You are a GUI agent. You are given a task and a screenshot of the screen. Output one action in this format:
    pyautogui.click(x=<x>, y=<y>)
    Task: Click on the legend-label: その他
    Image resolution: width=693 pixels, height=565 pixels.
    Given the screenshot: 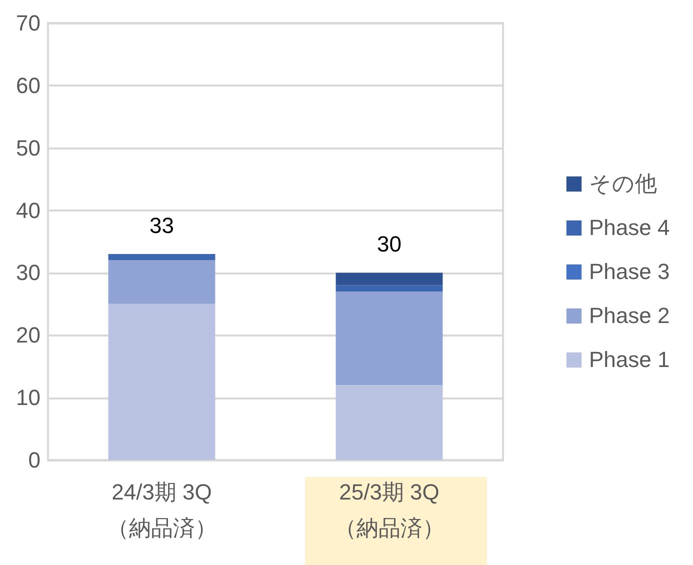 What is the action you would take?
    pyautogui.click(x=623, y=183)
    